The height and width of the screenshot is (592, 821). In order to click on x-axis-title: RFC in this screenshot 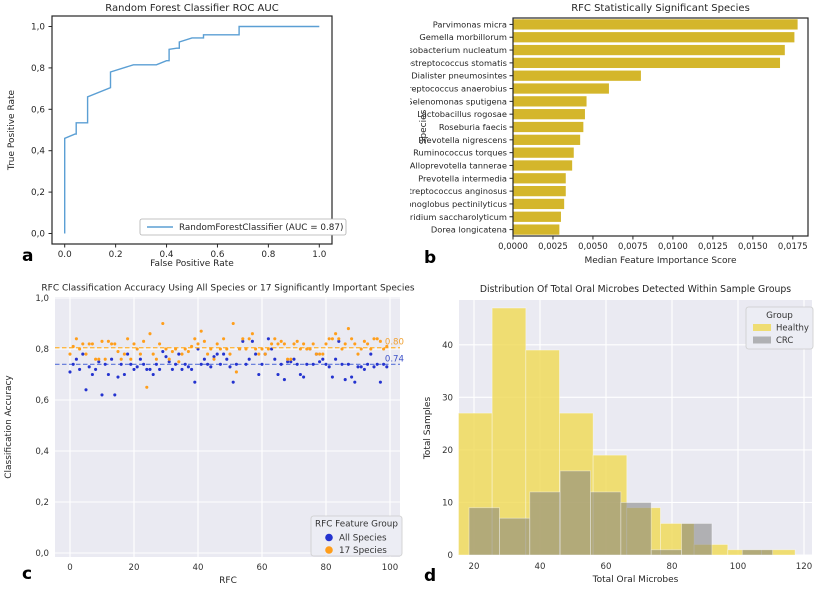, I will do `click(228, 581)`.